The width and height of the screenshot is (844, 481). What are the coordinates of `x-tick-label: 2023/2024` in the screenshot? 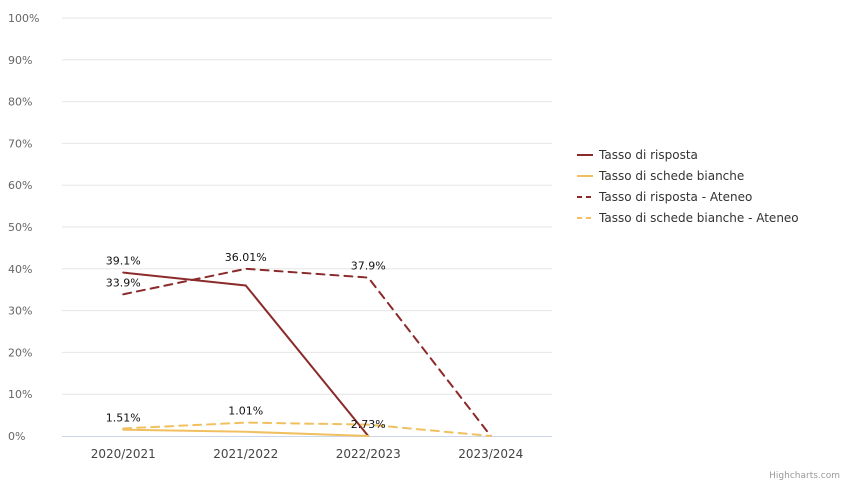 It's located at (490, 454).